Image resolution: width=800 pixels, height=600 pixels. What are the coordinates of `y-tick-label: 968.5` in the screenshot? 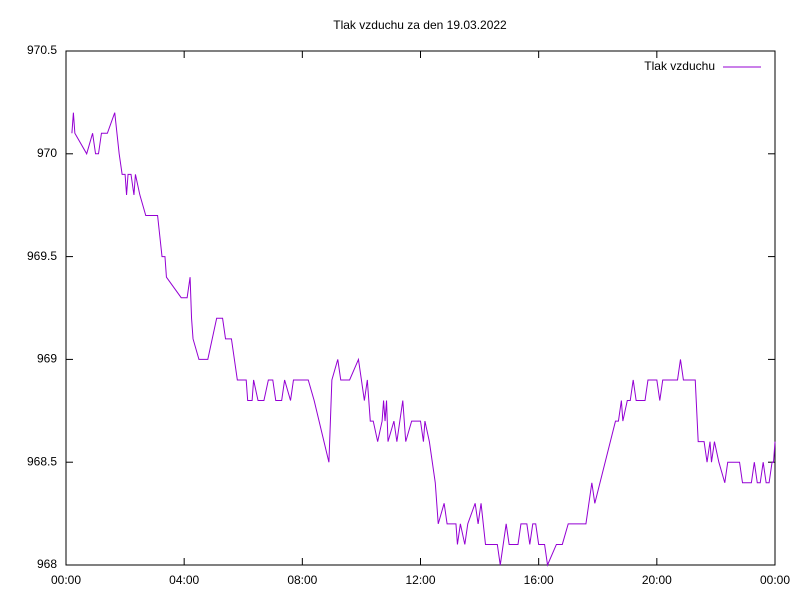 It's located at (42, 461).